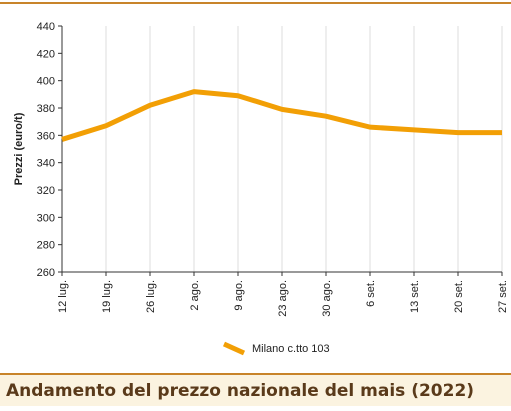 The width and height of the screenshot is (511, 411). What do you see at coordinates (281, 115) in the screenshot?
I see `data-line` at bounding box center [281, 115].